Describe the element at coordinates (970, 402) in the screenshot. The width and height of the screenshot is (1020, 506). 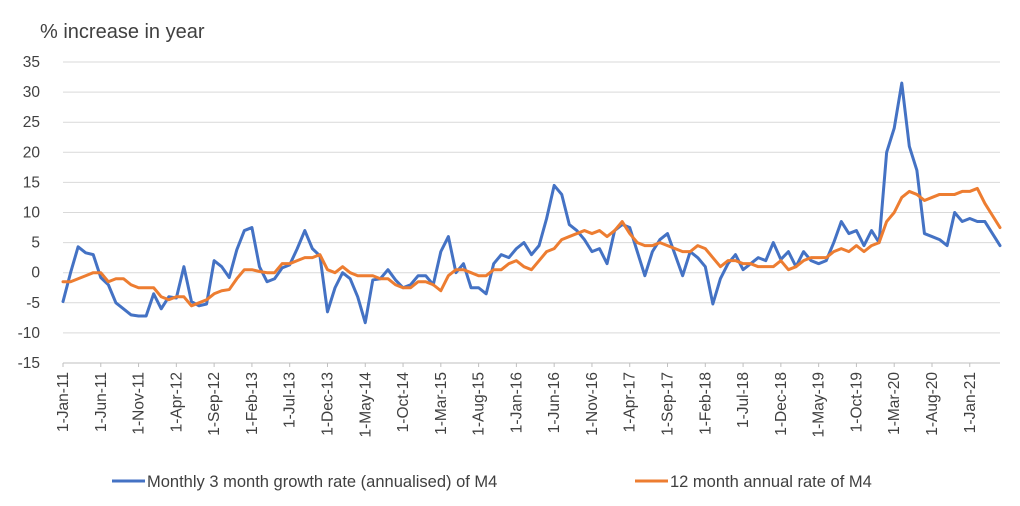
I see `x-tick-label: 1-Jan-21` at that location.